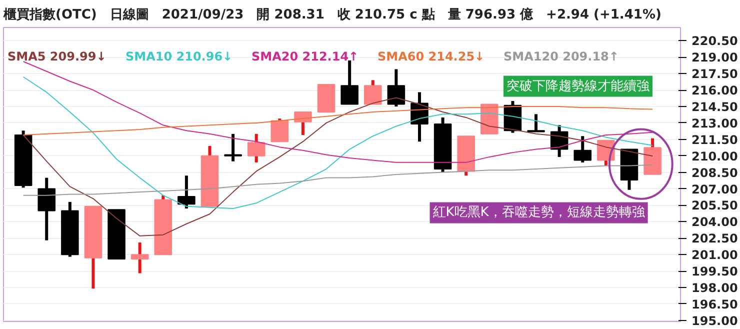 This screenshot has width=740, height=329. What do you see at coordinates (715, 107) in the screenshot?
I see `y-tick-label: 214.50` at bounding box center [715, 107].